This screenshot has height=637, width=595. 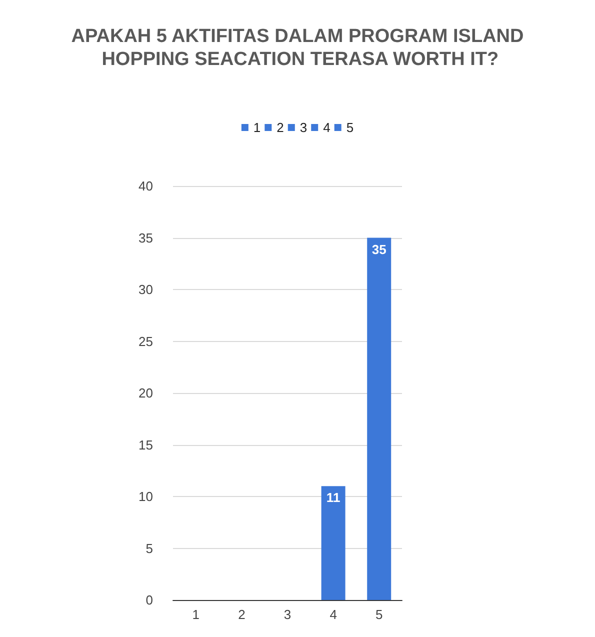 I want to click on y-tick-label: 15, so click(x=145, y=444).